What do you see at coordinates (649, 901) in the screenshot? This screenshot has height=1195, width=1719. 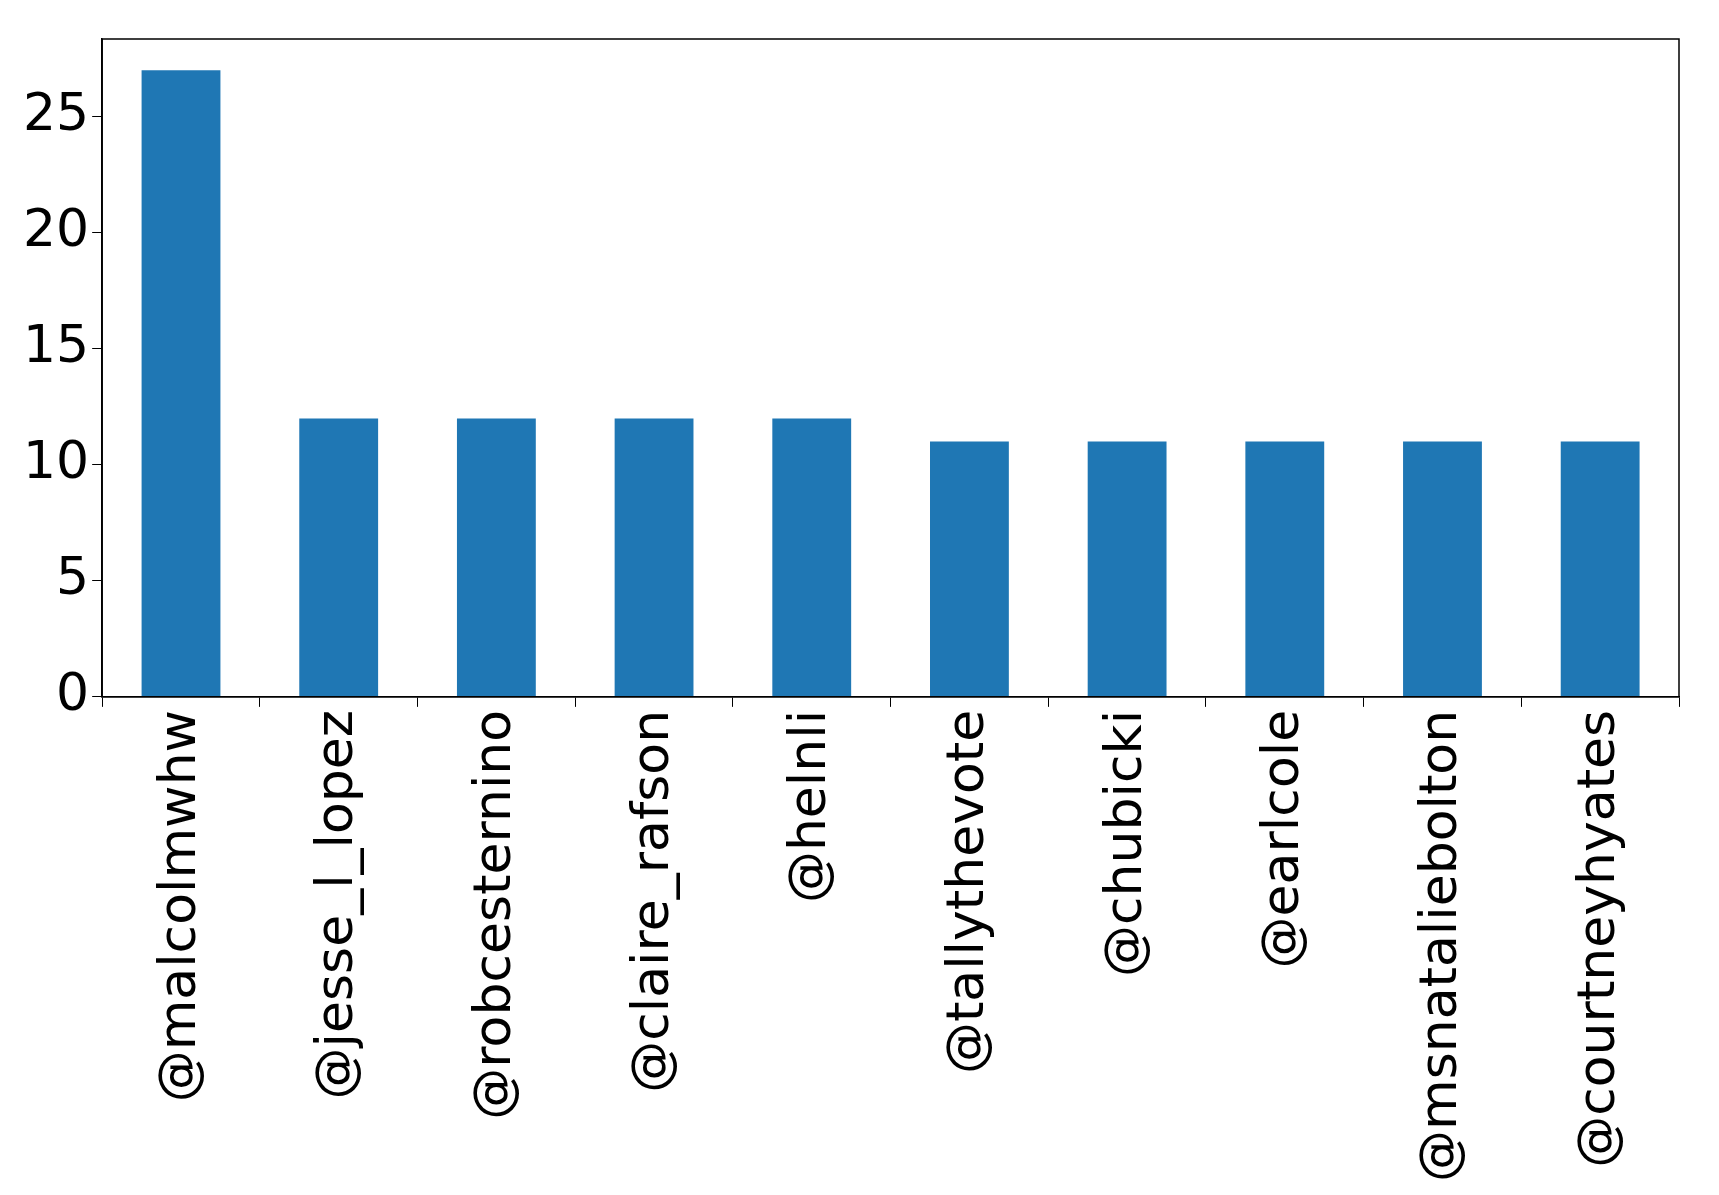 I see `x-tick-label: @claire_rafson` at bounding box center [649, 901].